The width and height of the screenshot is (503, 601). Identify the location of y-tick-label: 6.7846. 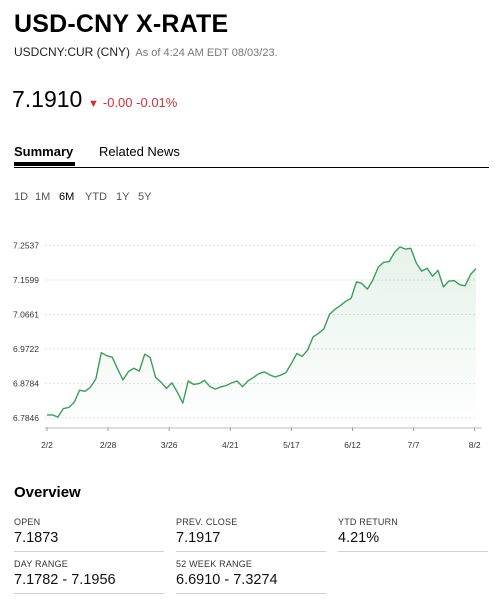
(26, 418).